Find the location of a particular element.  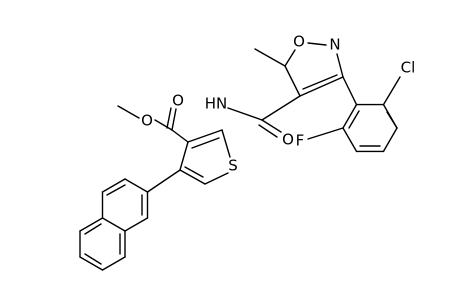

atom-label: N is located at coordinates (334, 45).